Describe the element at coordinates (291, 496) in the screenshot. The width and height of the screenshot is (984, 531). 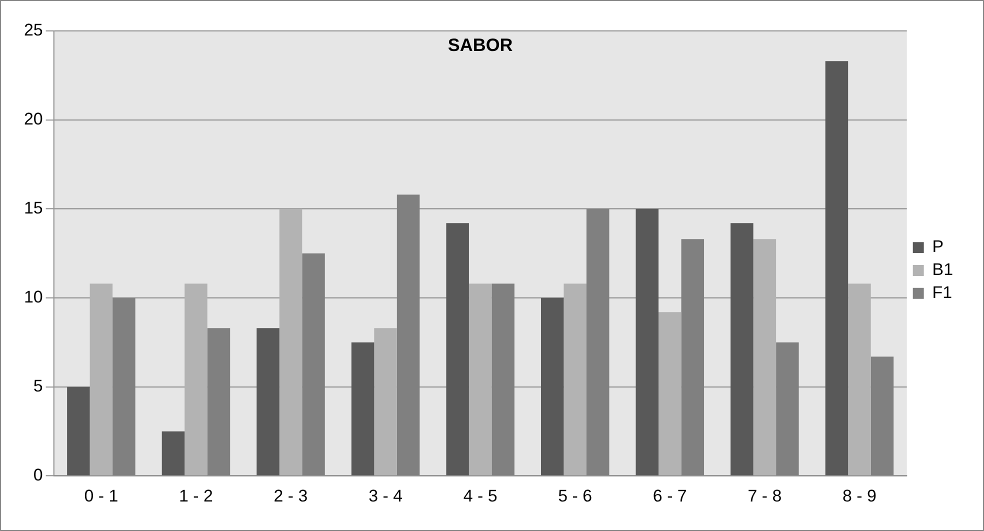
I see `x-tick-label: 2 - 3` at that location.